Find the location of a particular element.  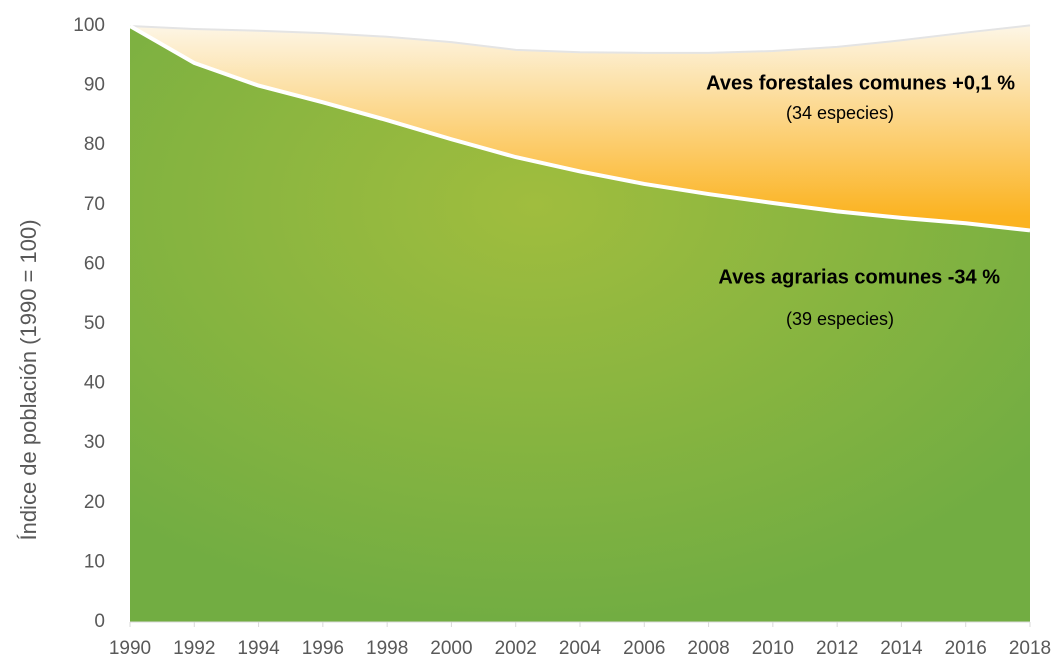

y-tick-label: 30 is located at coordinates (94, 442).